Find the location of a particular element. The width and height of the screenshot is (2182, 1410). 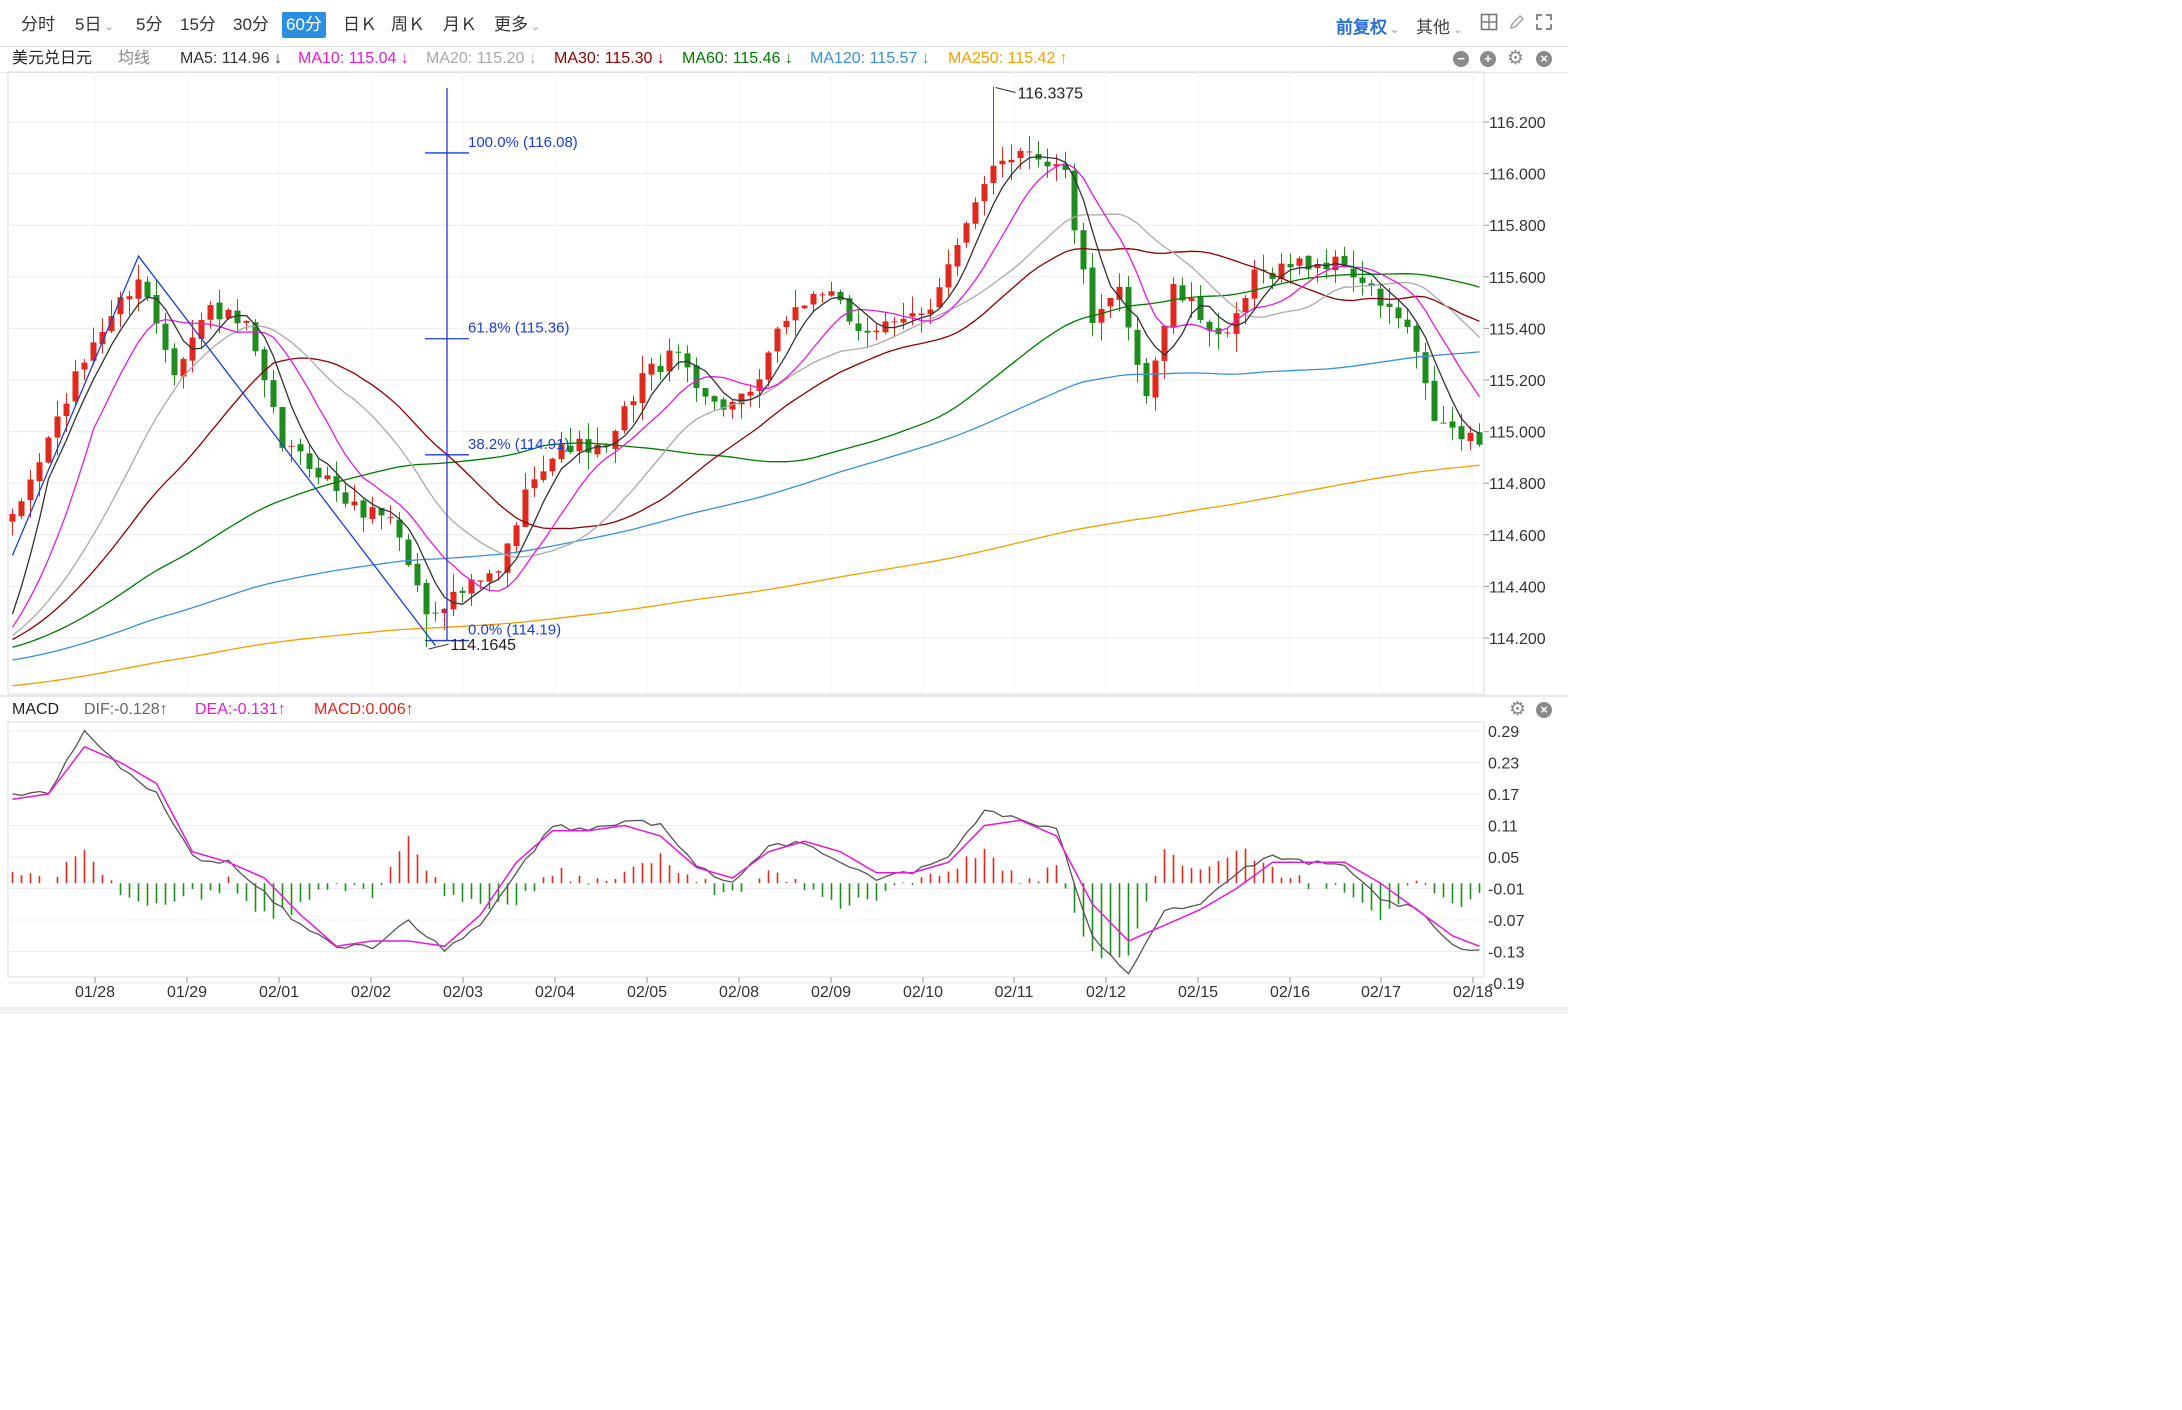

ma-line-ma120 is located at coordinates (746, 506).